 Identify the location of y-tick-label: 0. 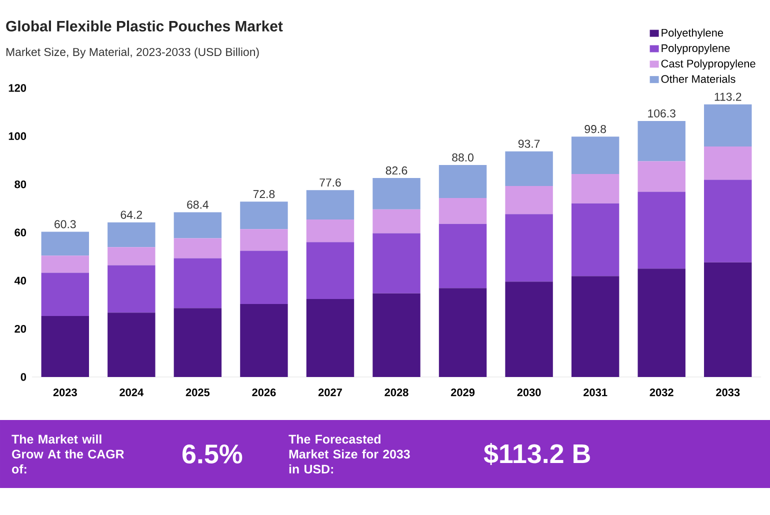
(23, 377).